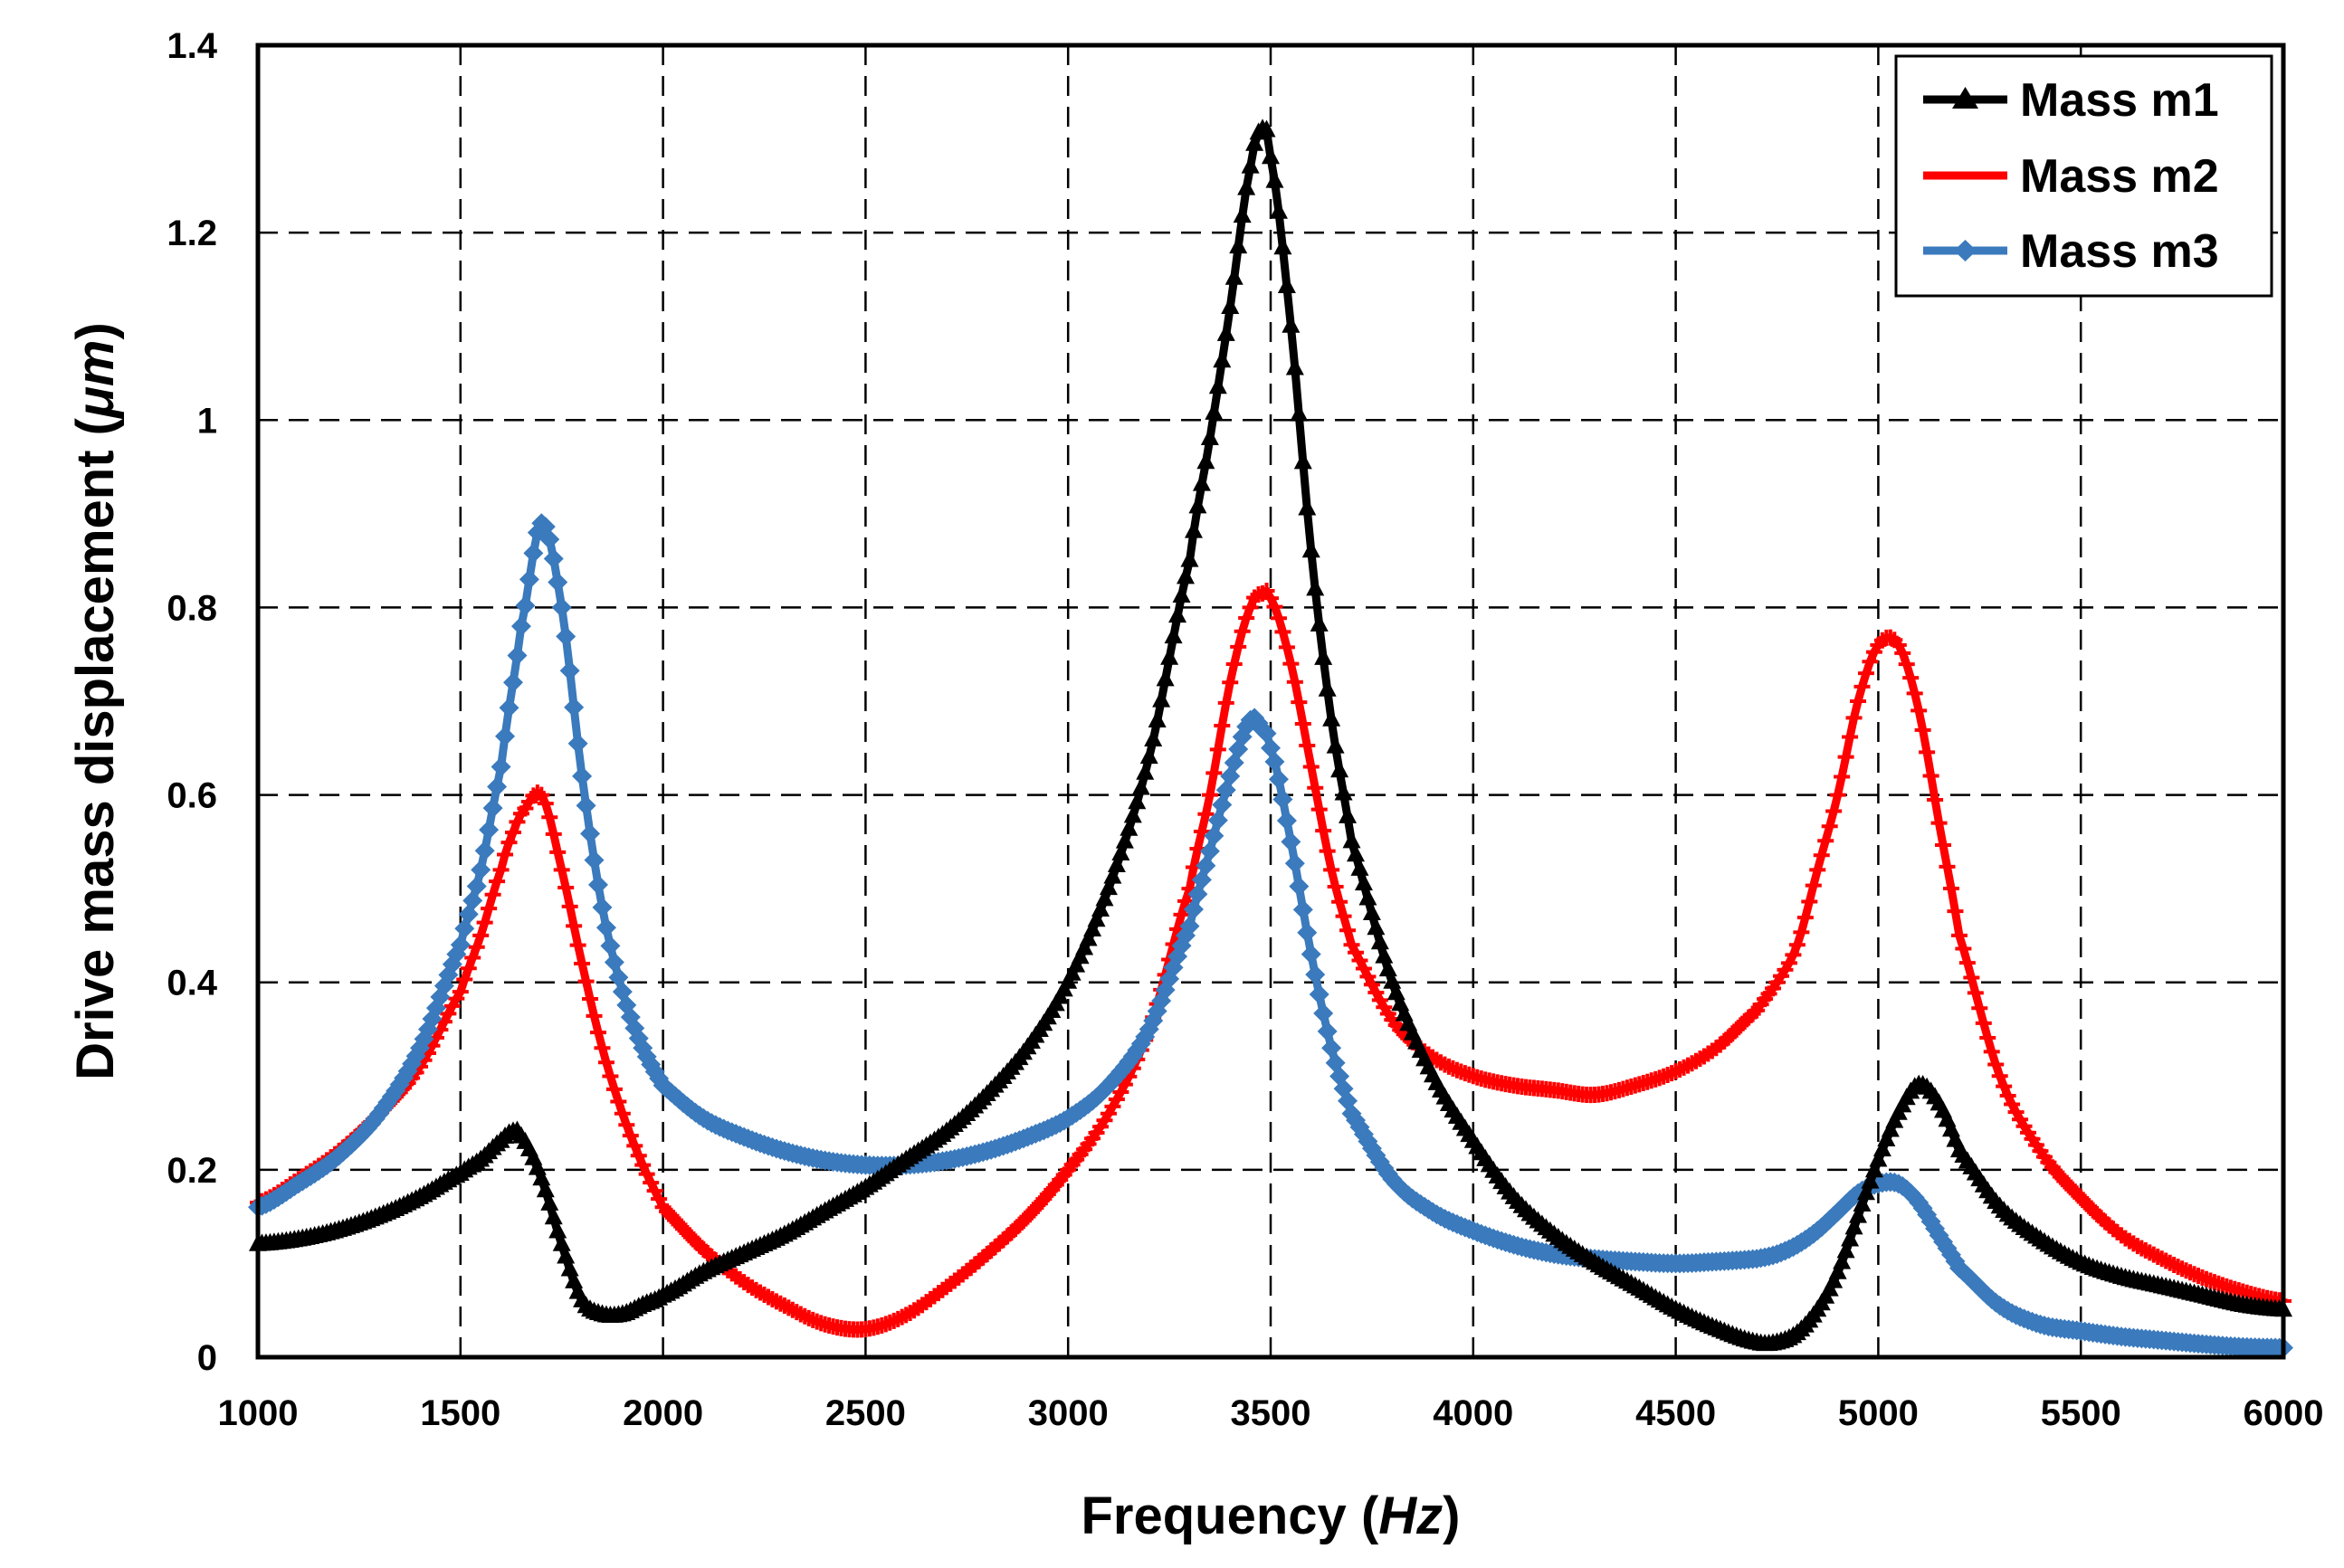 The height and width of the screenshot is (1568, 2344). I want to click on y-tick-label: 1, so click(207, 421).